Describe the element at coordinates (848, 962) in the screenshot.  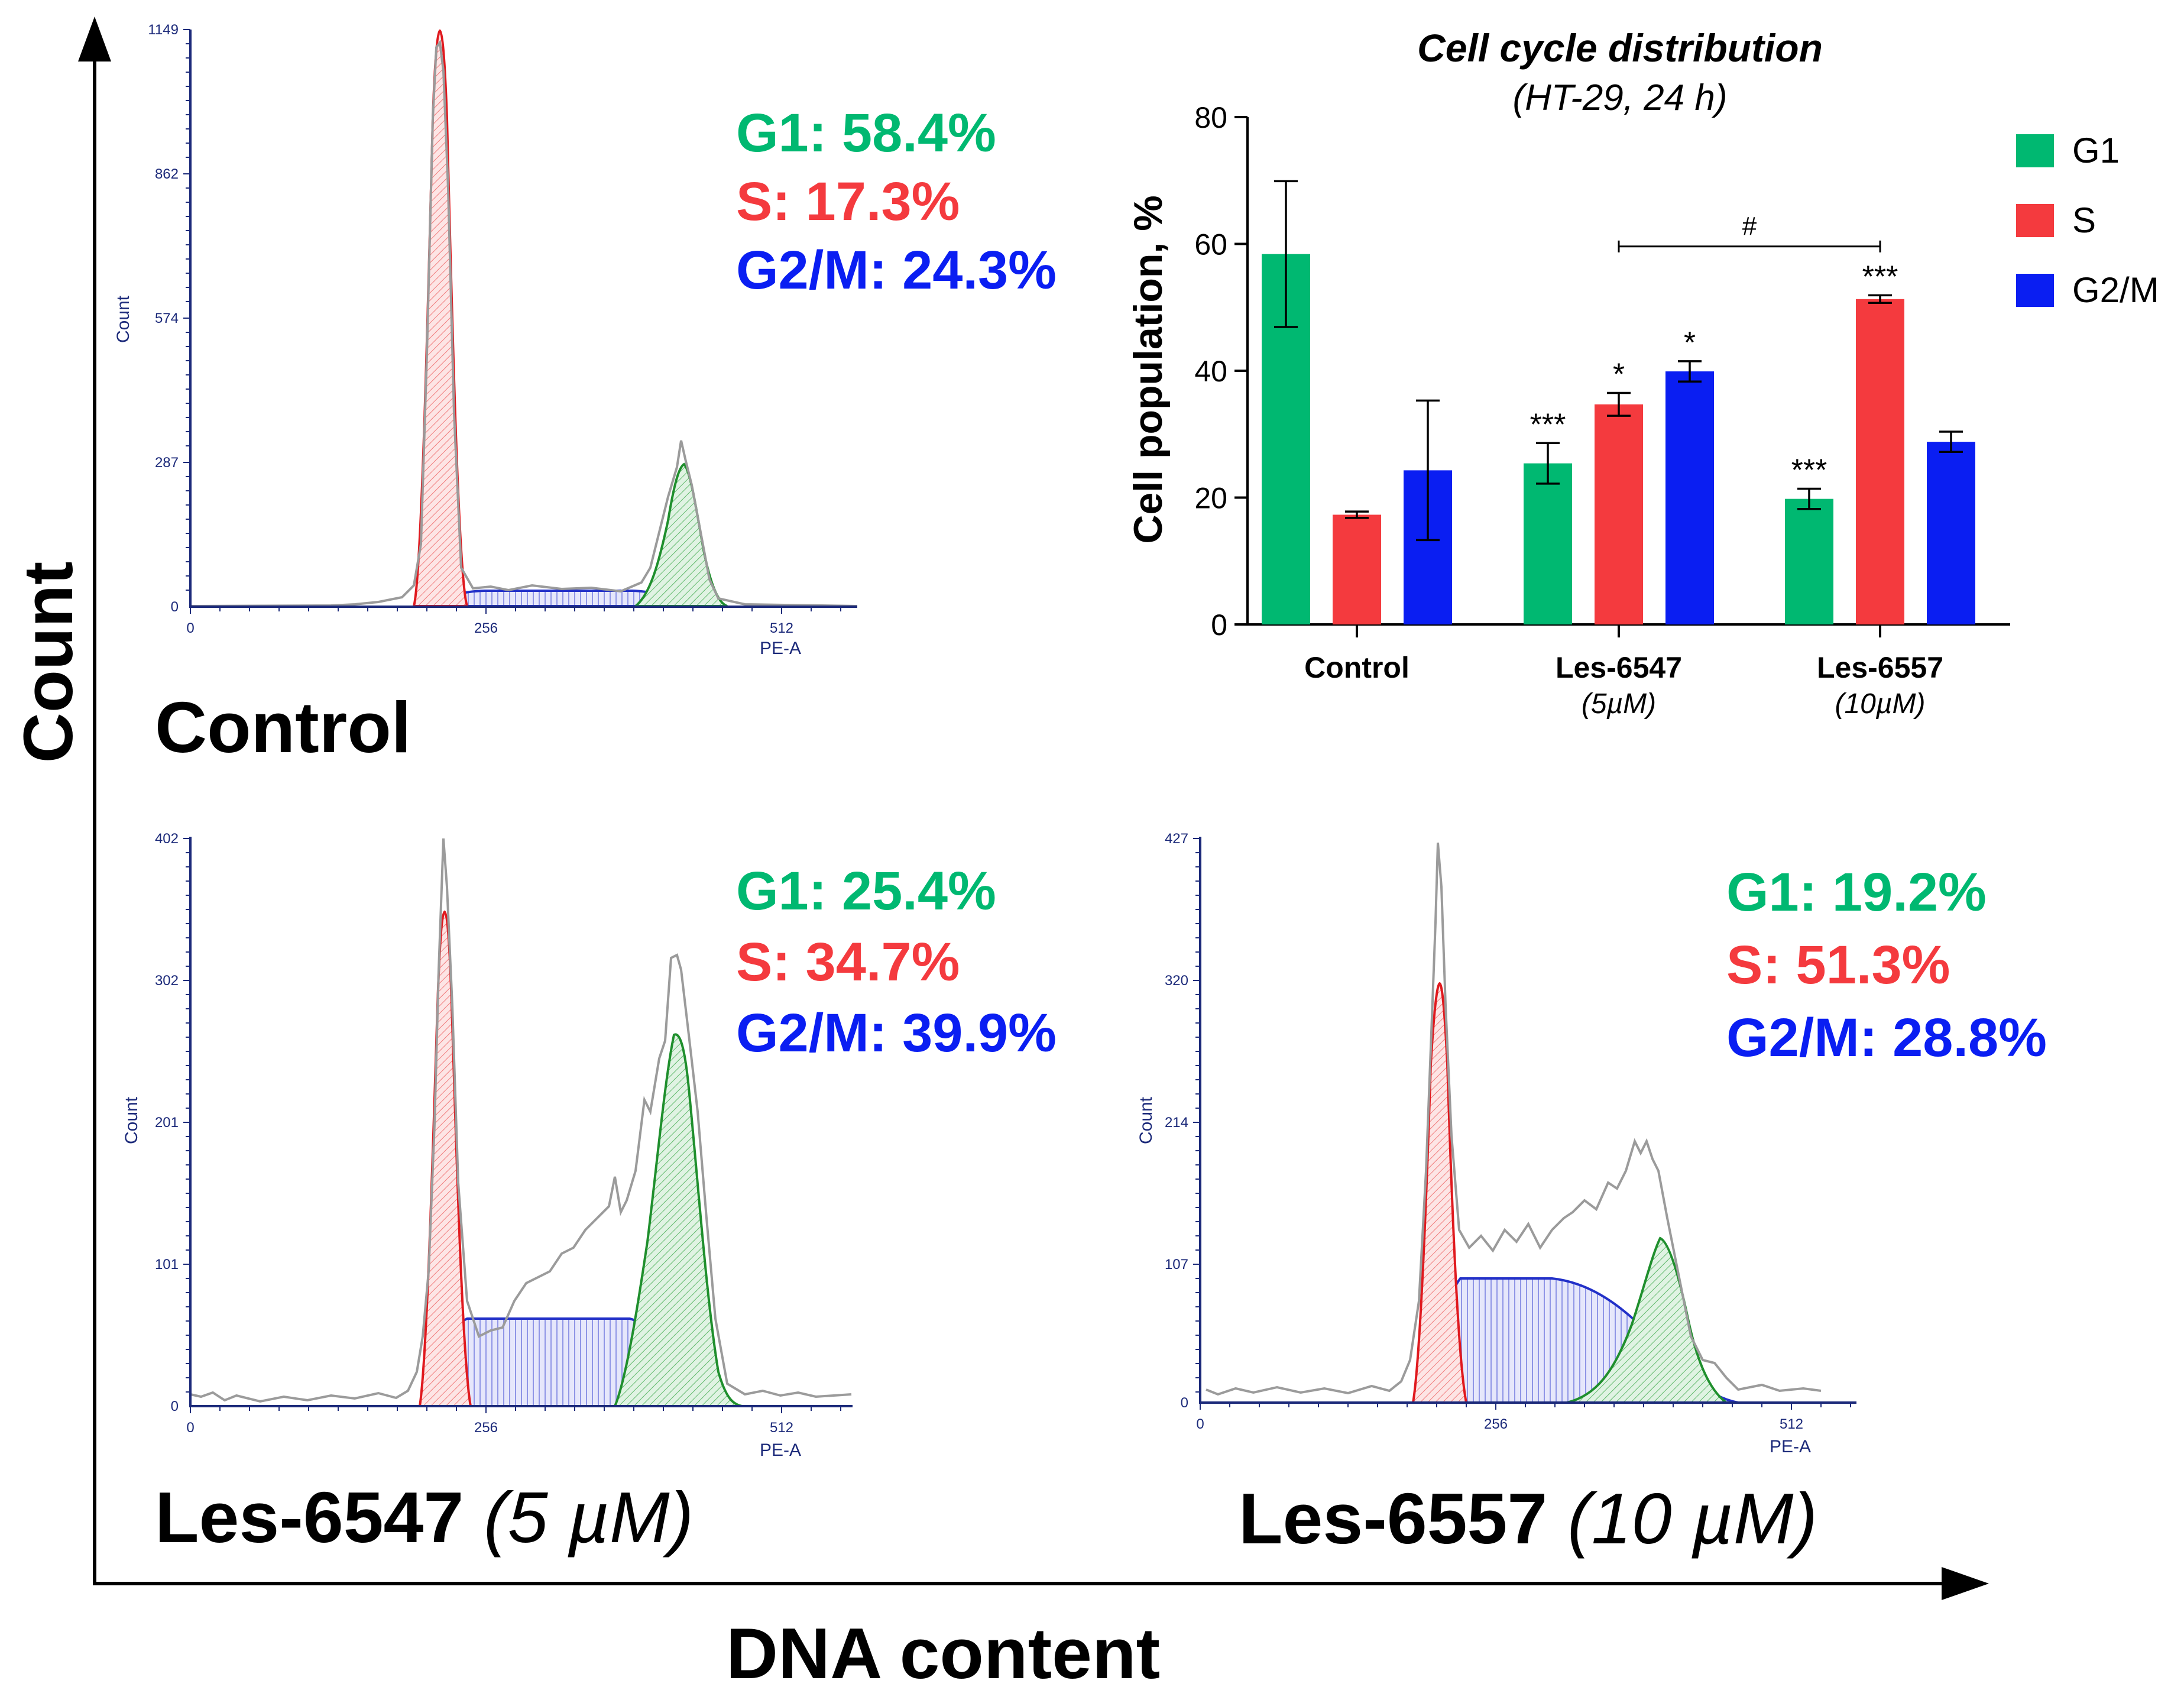
I see `histogram-les6547-s-text: S: 34.7%` at that location.